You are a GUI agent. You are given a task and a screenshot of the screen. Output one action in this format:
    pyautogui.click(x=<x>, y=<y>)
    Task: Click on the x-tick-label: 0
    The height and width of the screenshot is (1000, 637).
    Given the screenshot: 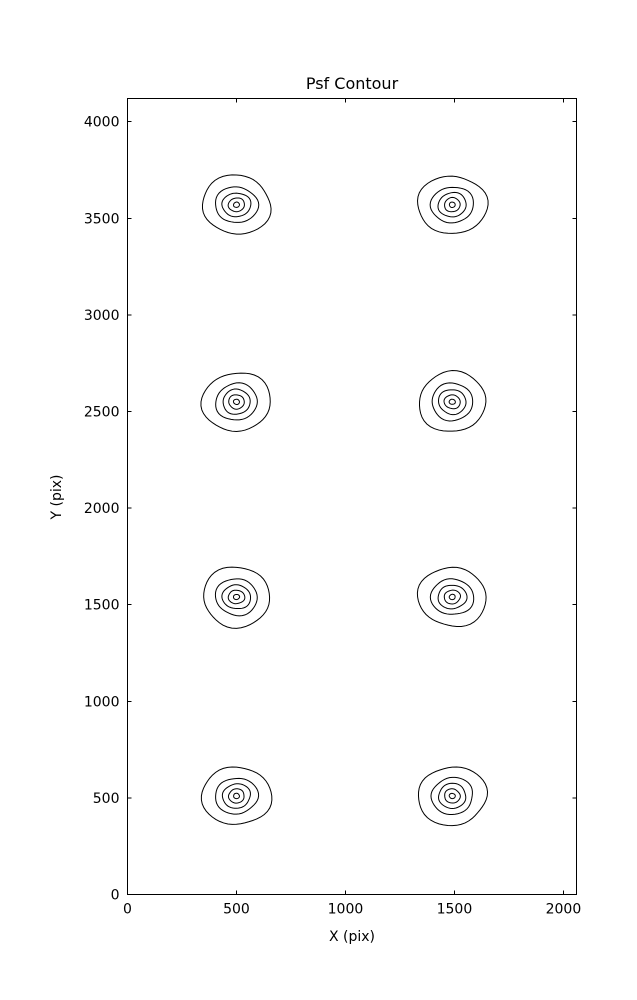 What is the action you would take?
    pyautogui.click(x=127, y=910)
    